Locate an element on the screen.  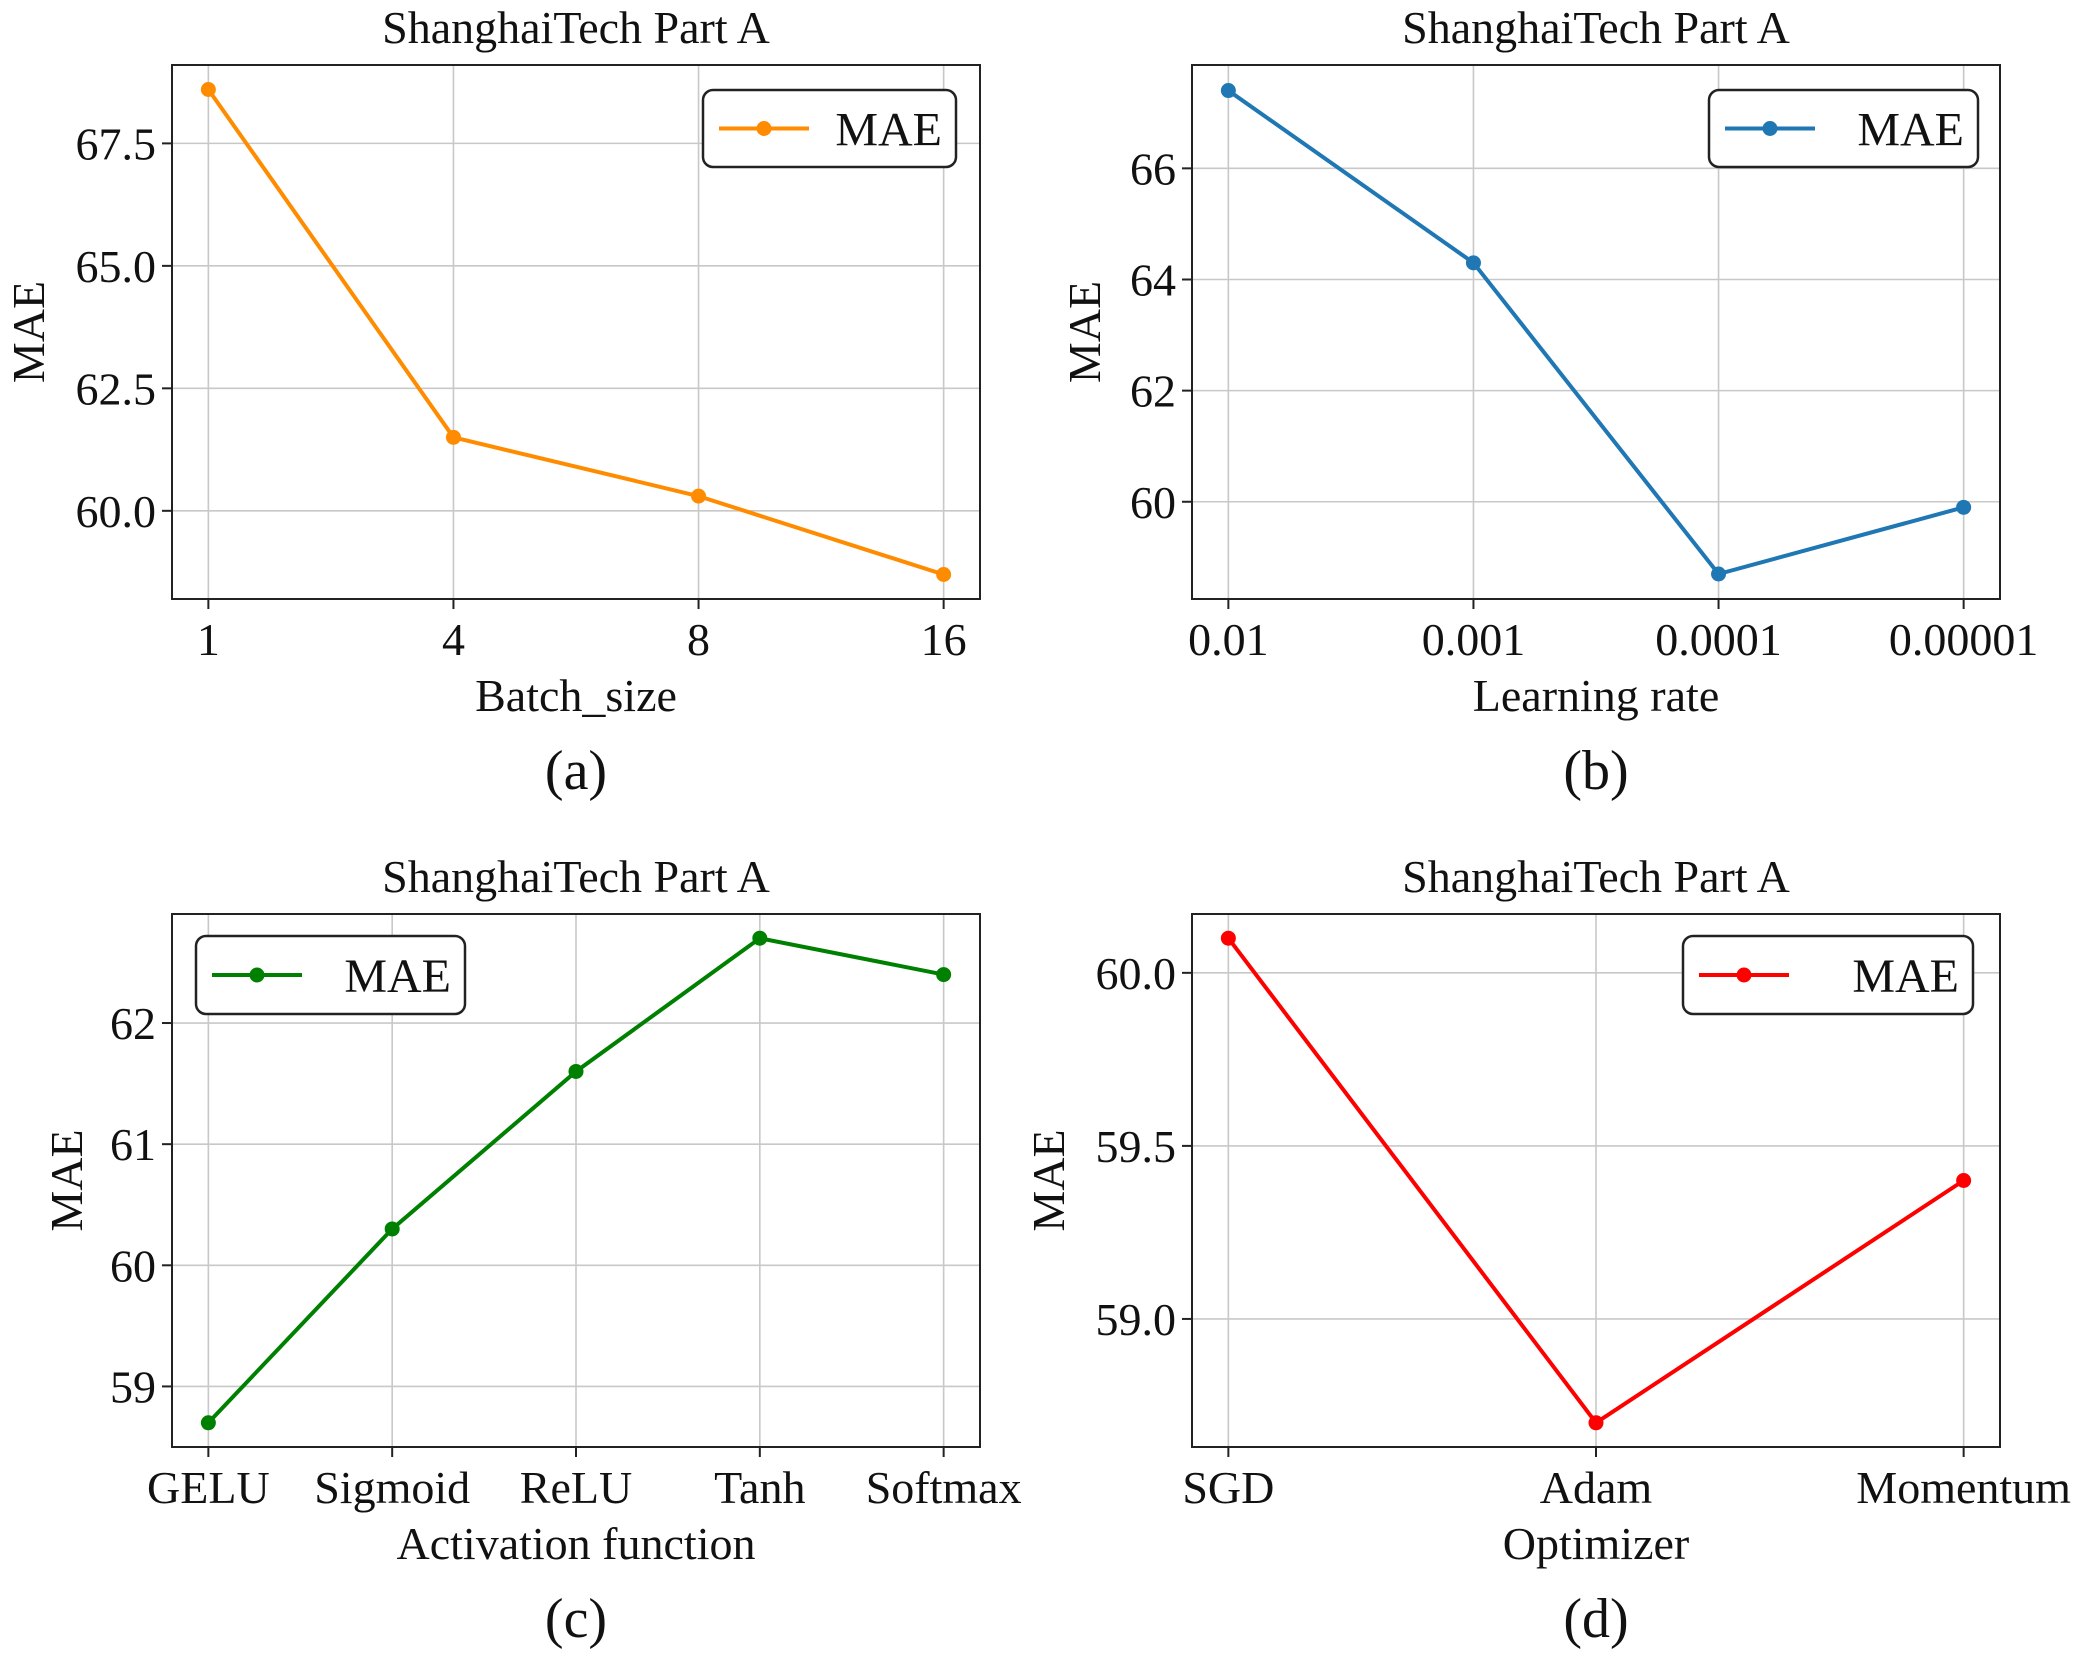
y-tick-label: 62.5 is located at coordinates (116, 388).